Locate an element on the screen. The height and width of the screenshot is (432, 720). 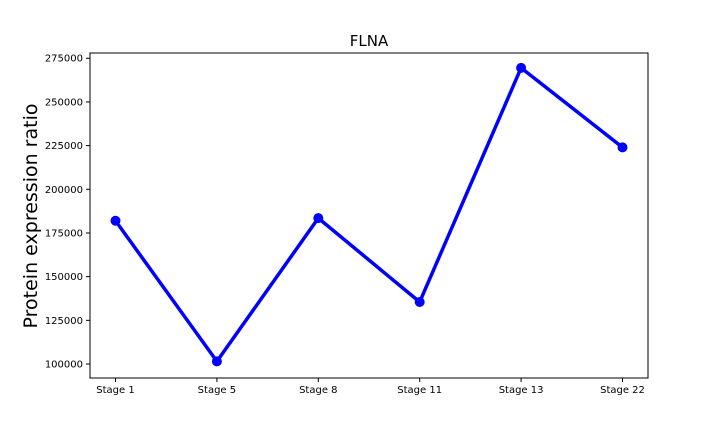
x-tick-label: Stage 11 is located at coordinates (419, 390).